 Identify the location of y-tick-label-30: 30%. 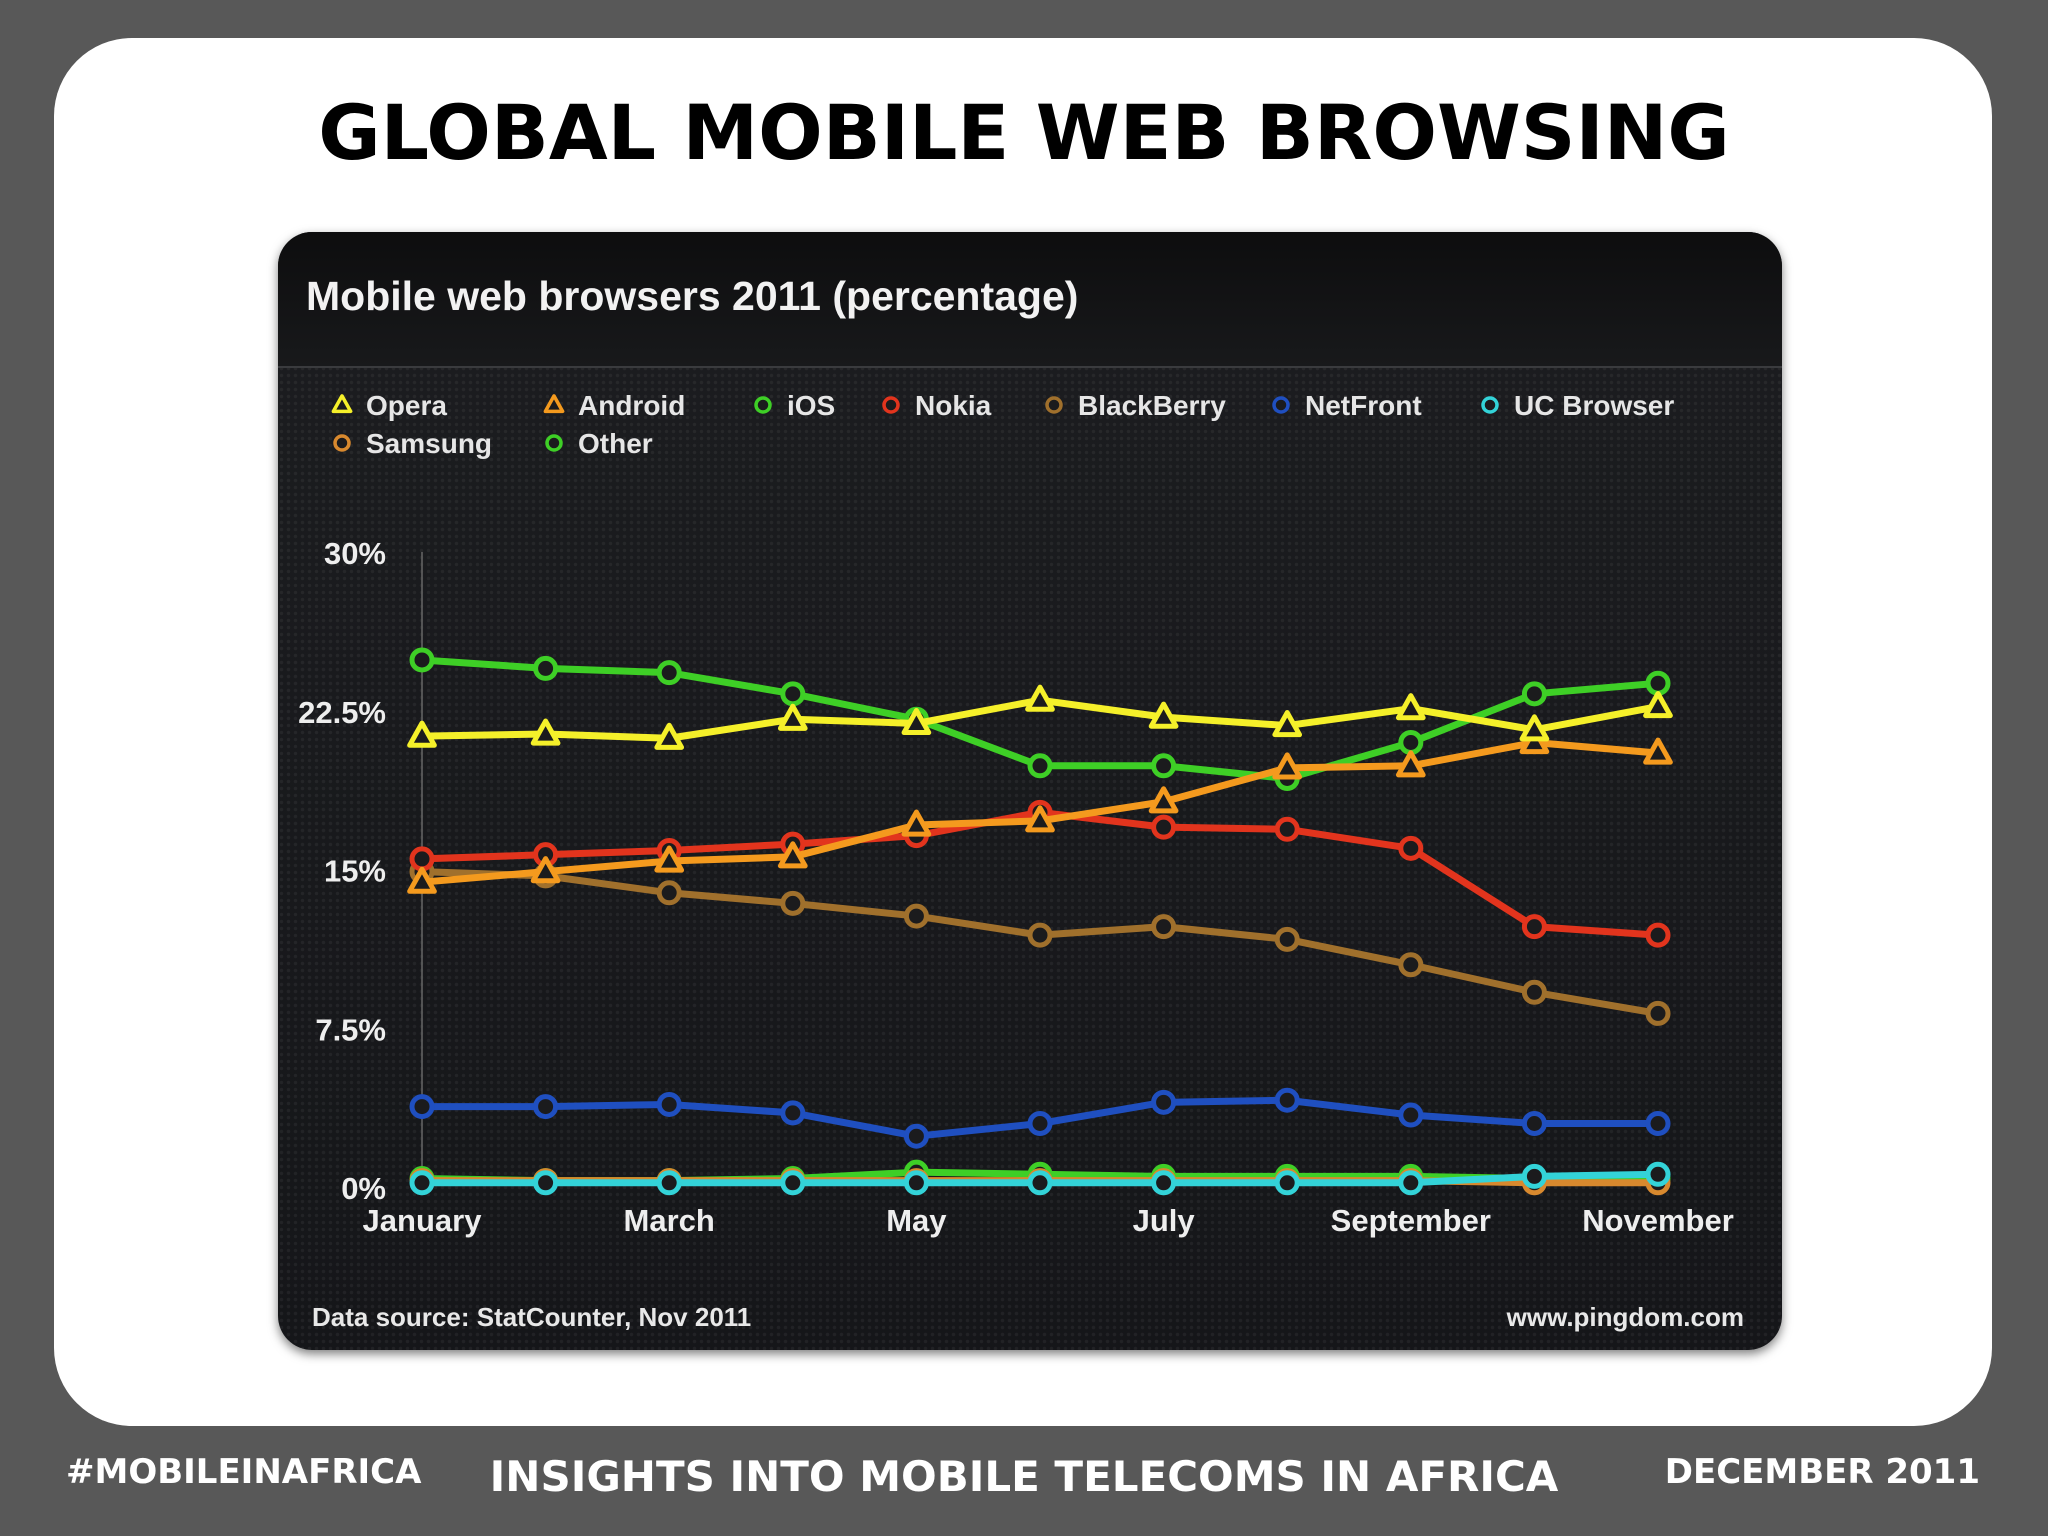
(355, 553).